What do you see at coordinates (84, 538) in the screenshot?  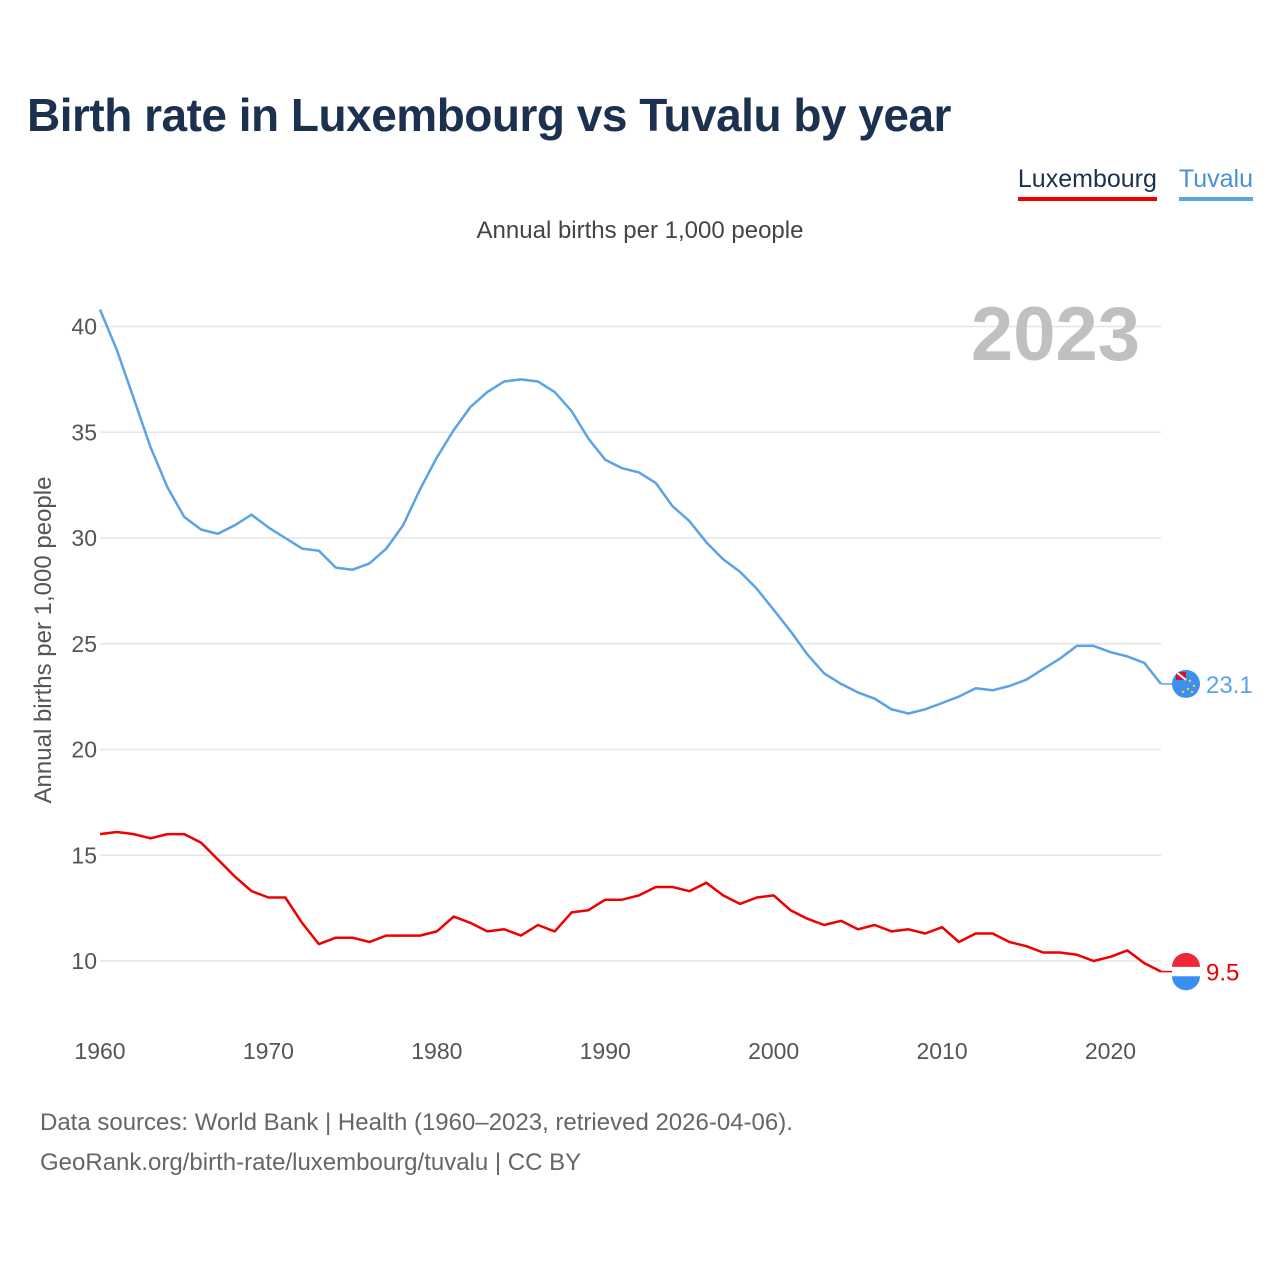 I see `y-tick-label-30: 30` at bounding box center [84, 538].